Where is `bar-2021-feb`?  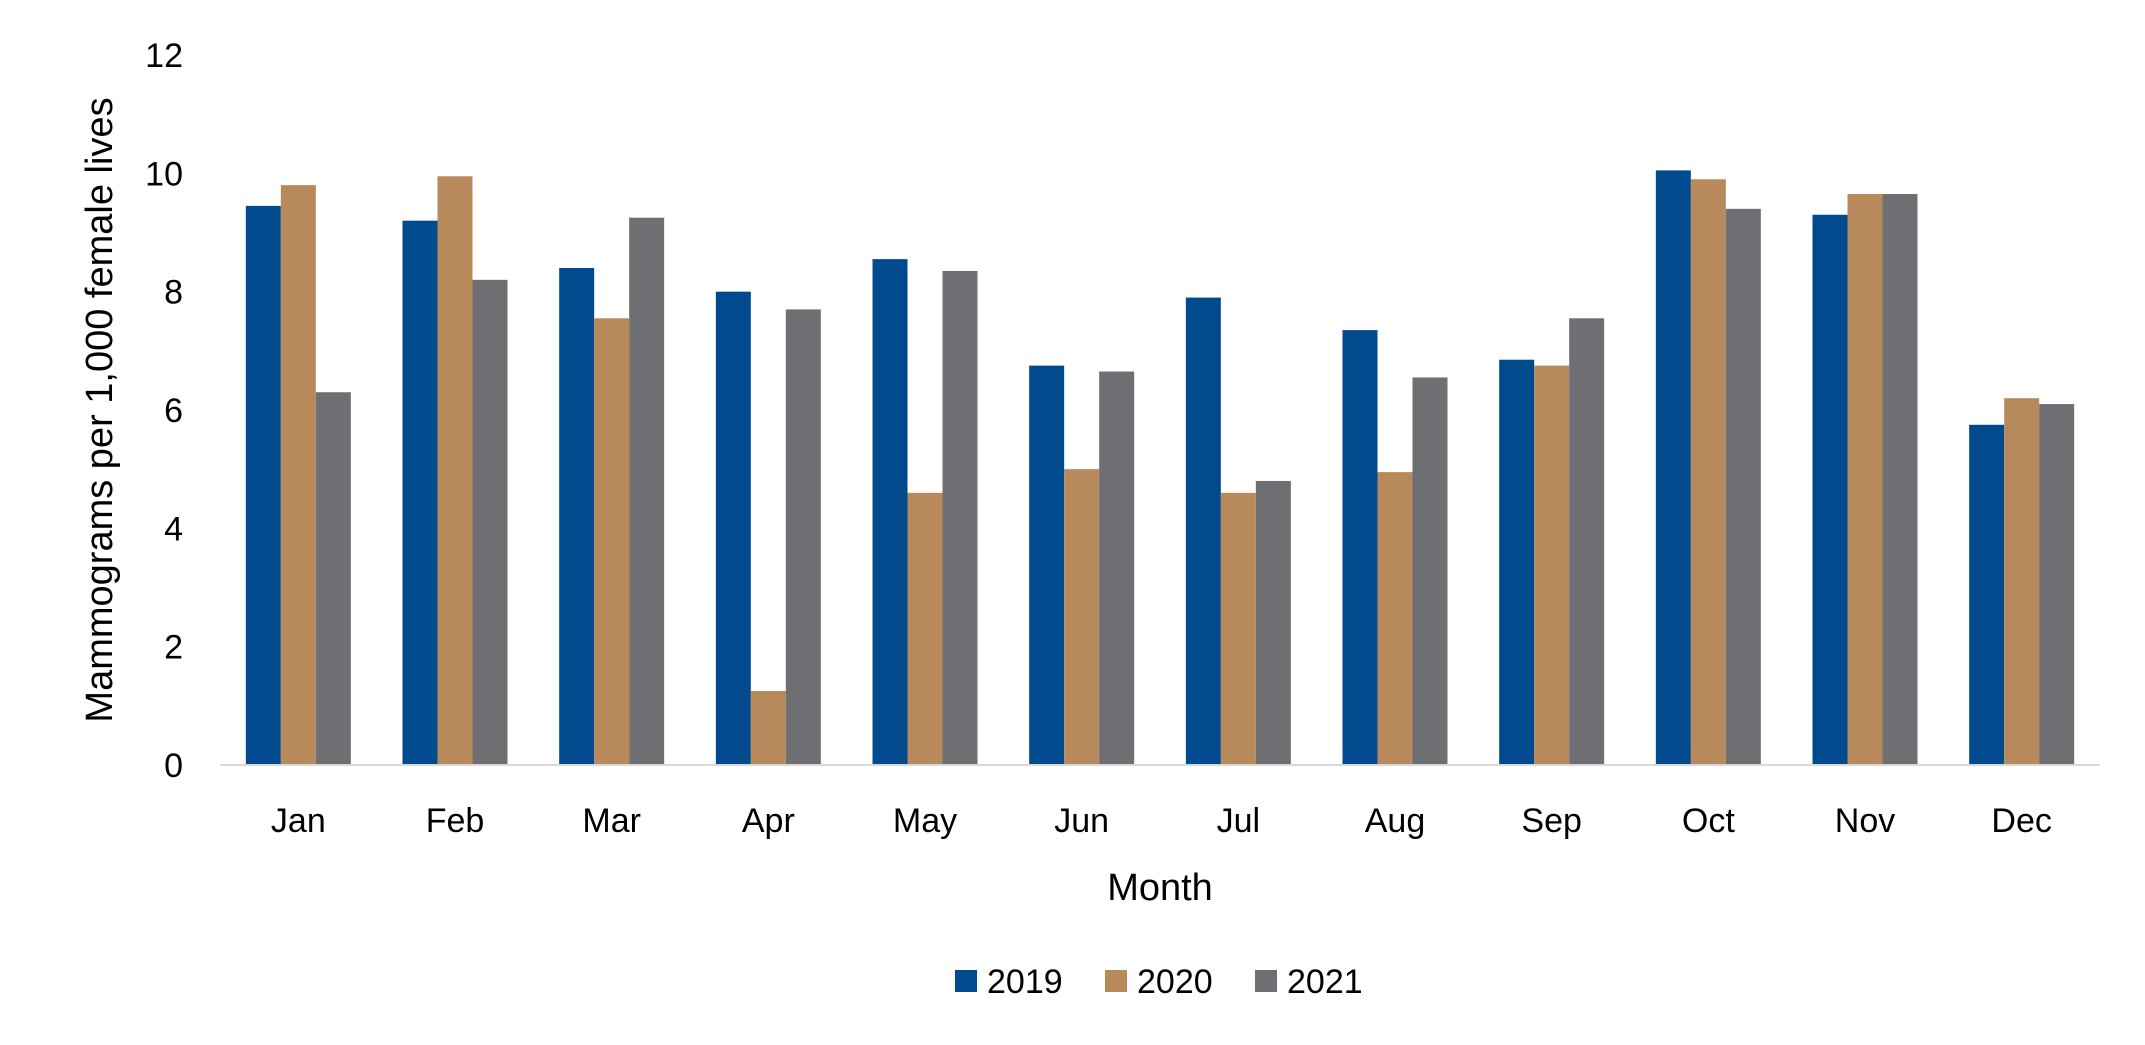 bar-2021-feb is located at coordinates (490, 522).